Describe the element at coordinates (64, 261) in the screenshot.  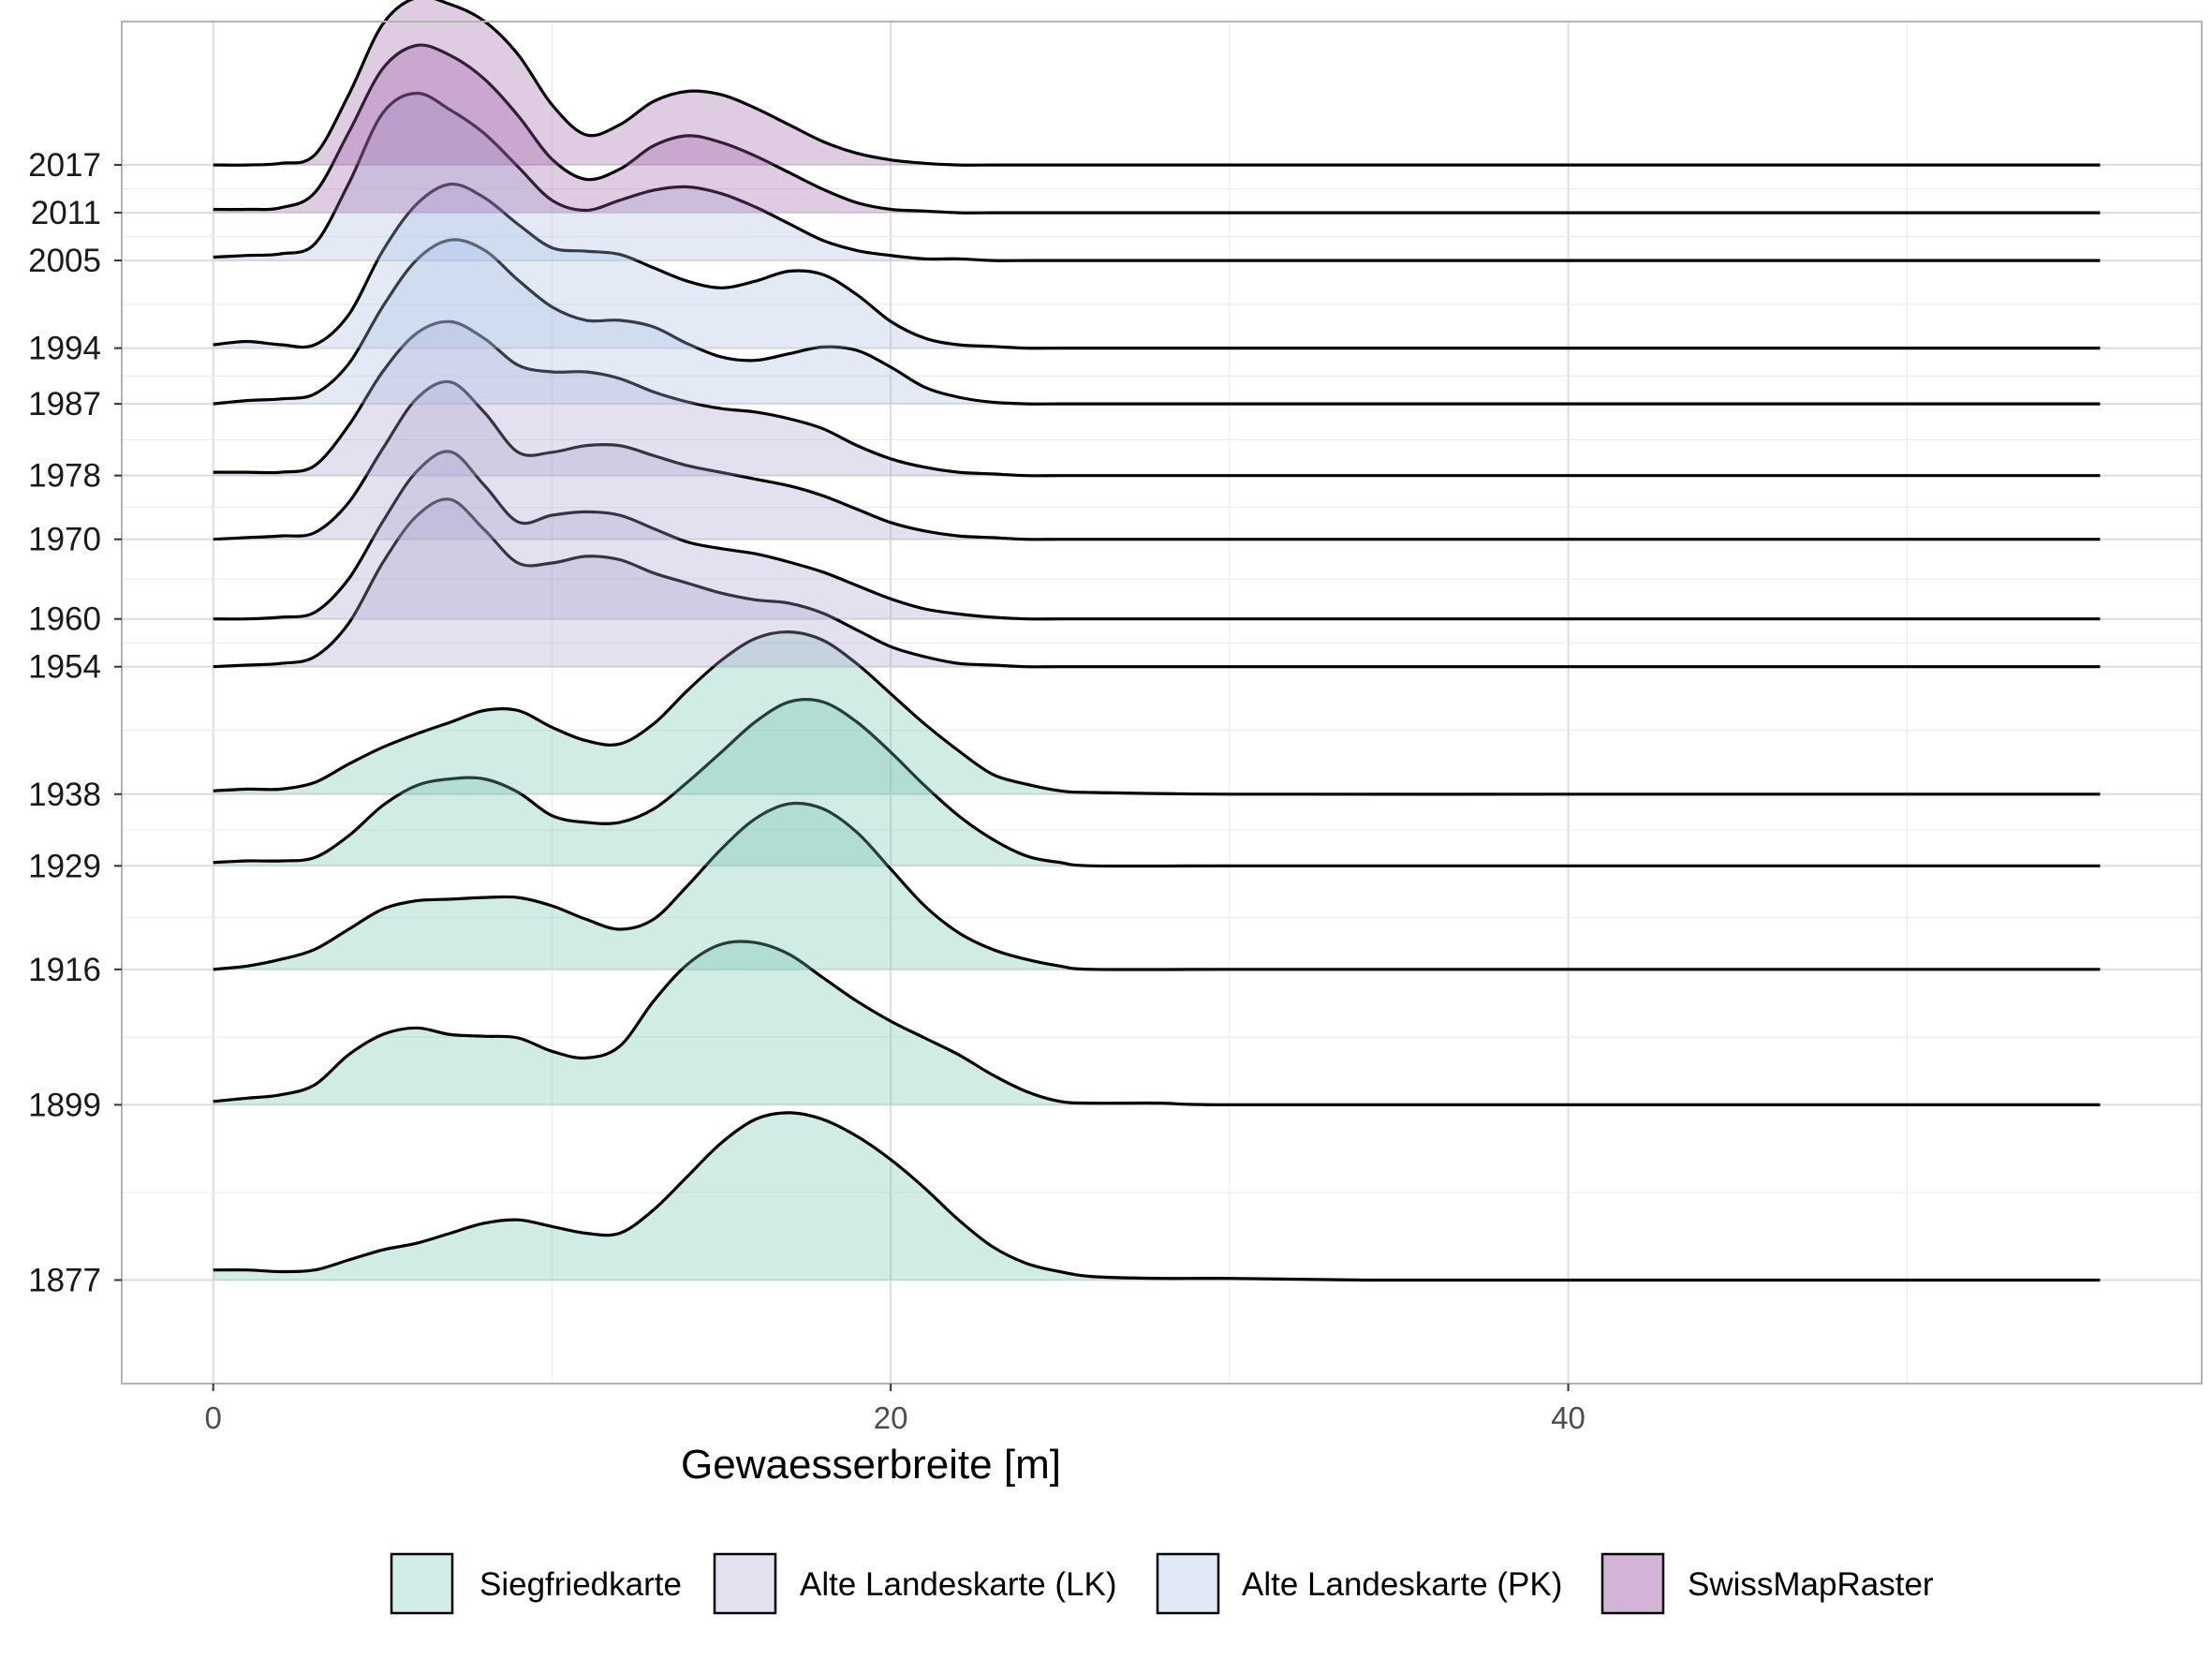
I see `y-tick-label: 2005` at that location.